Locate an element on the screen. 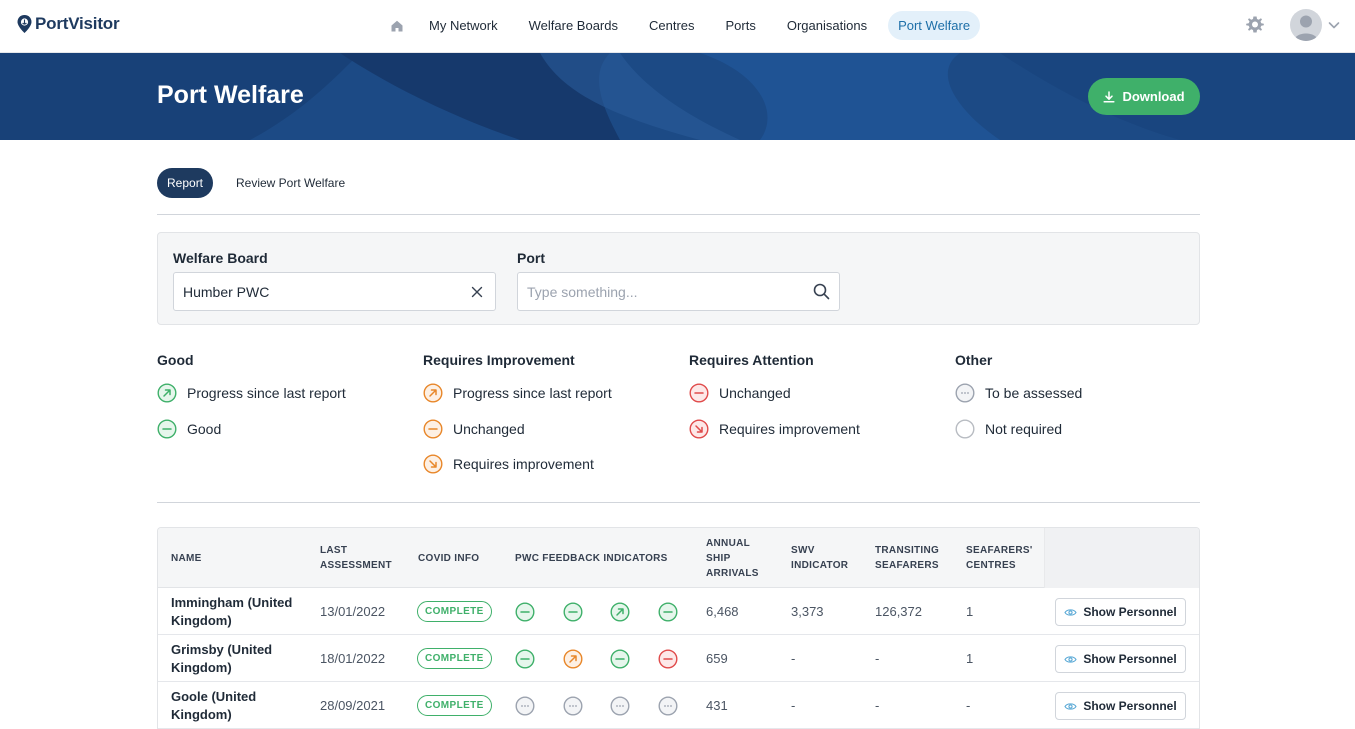 This screenshot has width=1355, height=729. col-covid-info: COVID INFO is located at coordinates (449, 558).